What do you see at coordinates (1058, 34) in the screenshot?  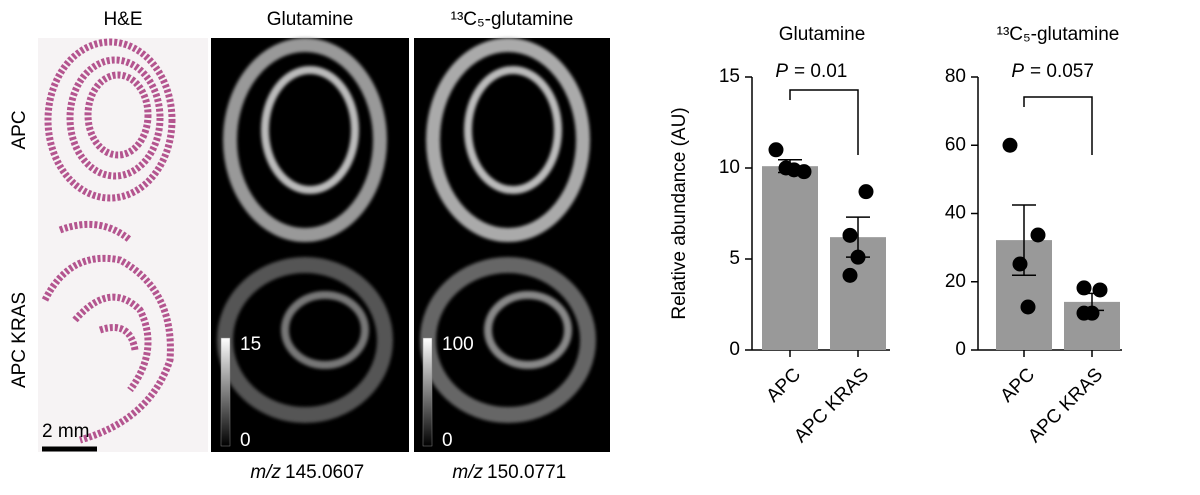 I see `chart-title: ¹³C₅-glutamine` at bounding box center [1058, 34].